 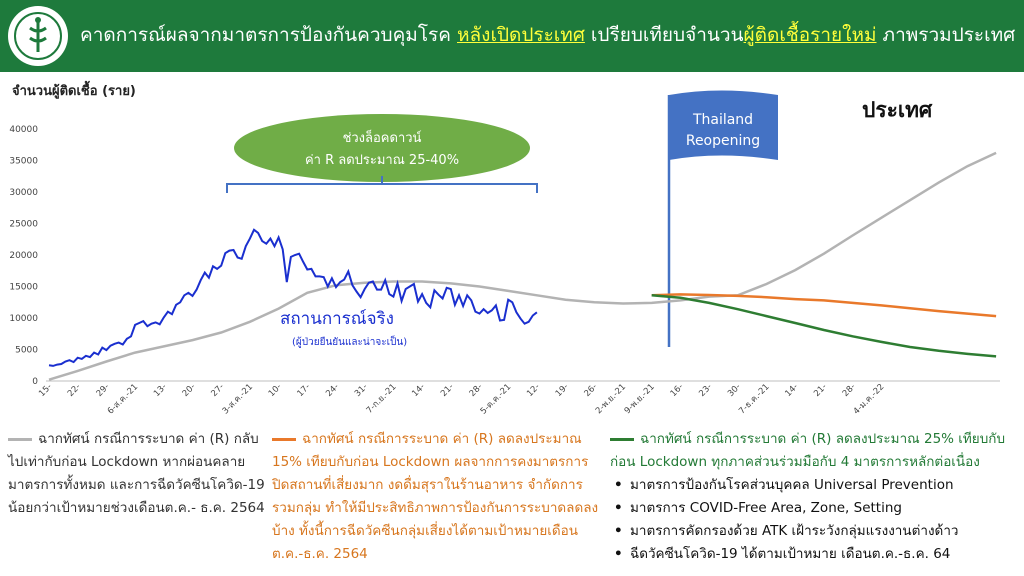 What do you see at coordinates (382, 148) in the screenshot?
I see `lockdown-bubble` at bounding box center [382, 148].